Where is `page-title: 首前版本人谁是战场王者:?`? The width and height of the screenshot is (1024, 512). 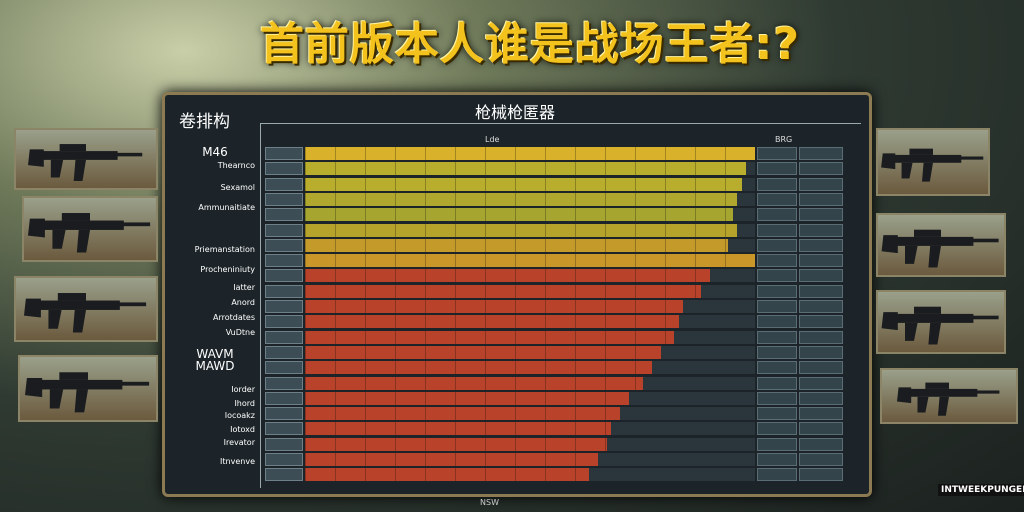
page-title: 首前版本人谁是战场王者:? is located at coordinates (530, 44).